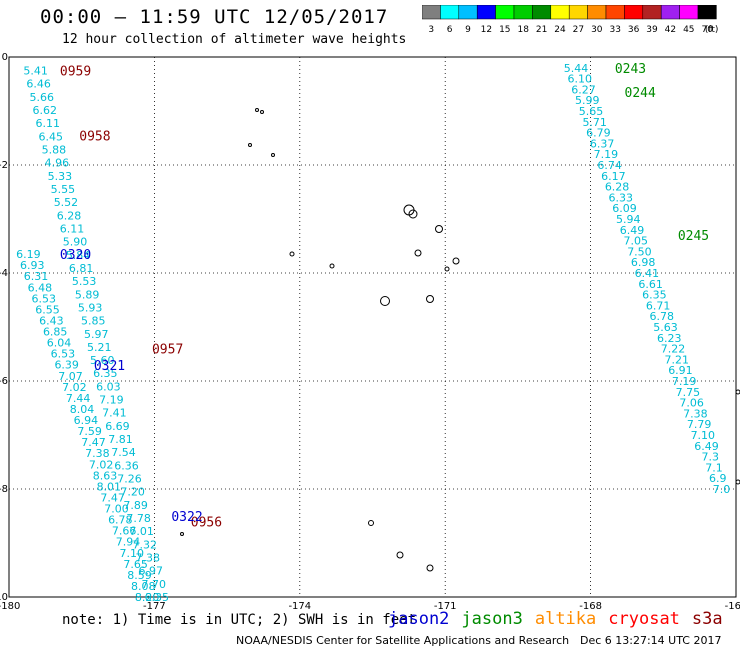 The width and height of the screenshot is (740, 650). I want to click on x-tick-label: -171, so click(445, 606).